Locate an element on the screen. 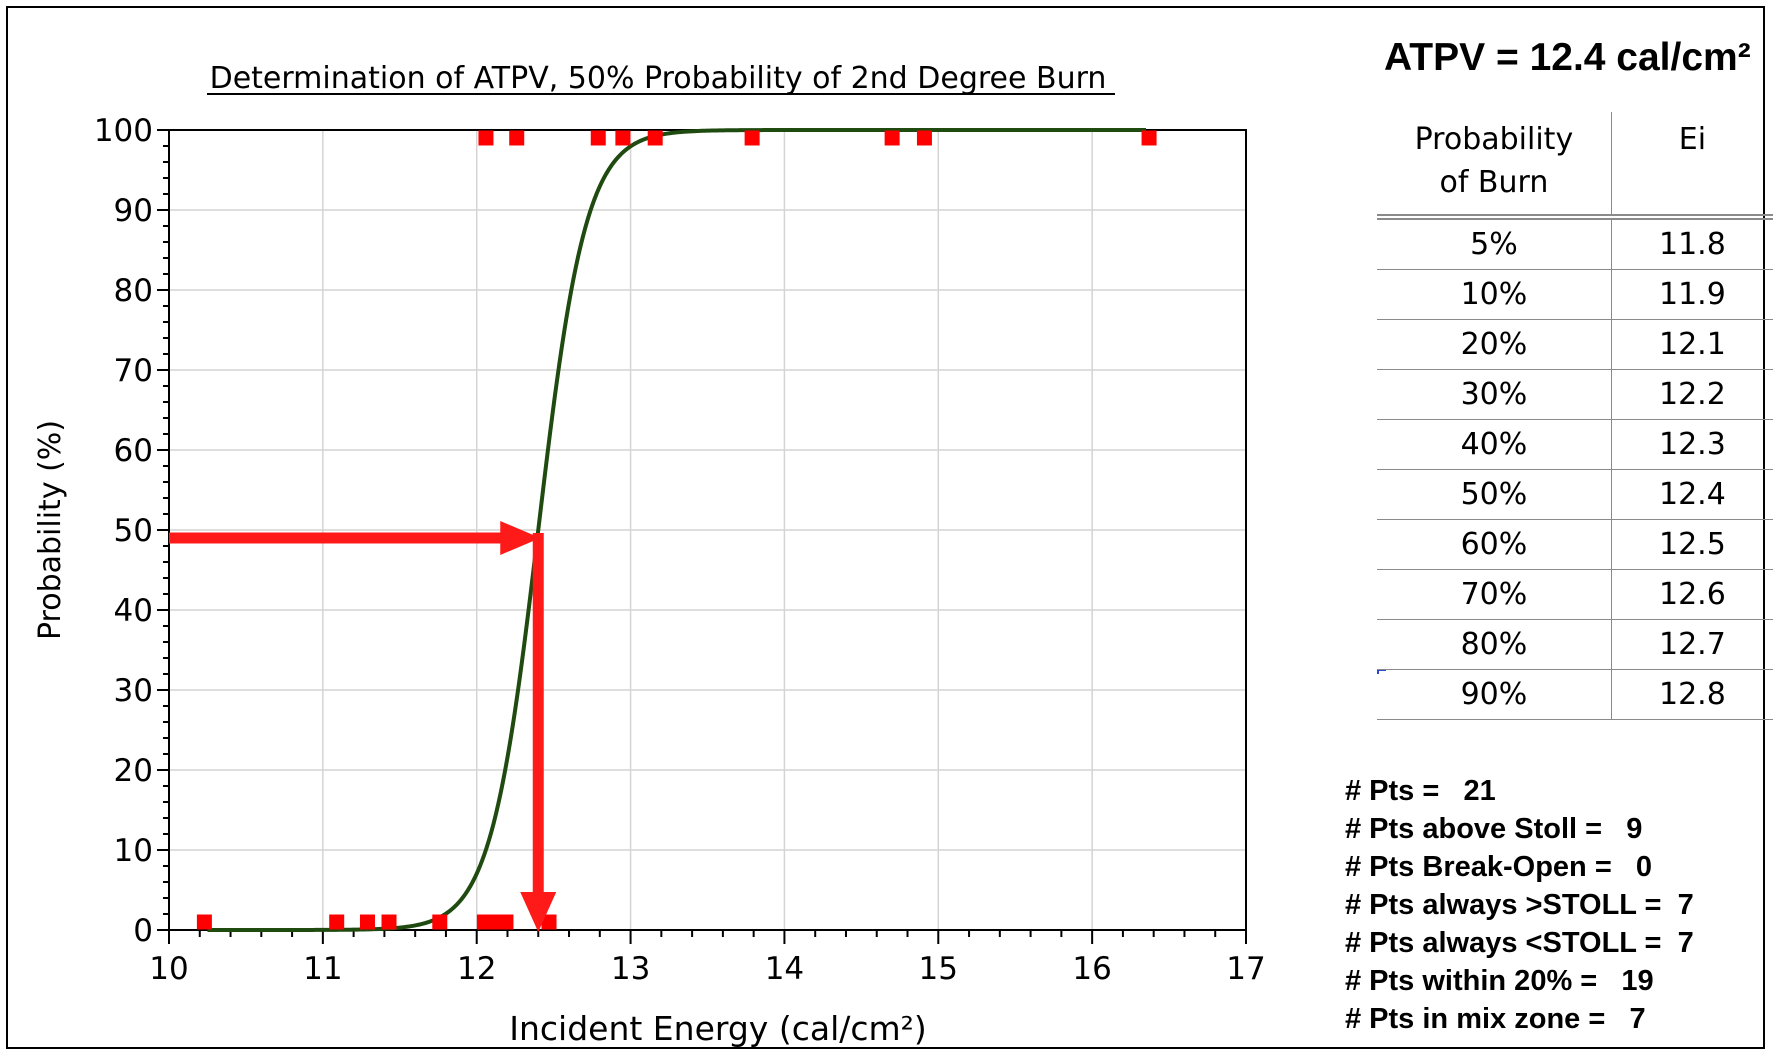 This screenshot has width=1773, height=1055. ei-cell: 11.9 is located at coordinates (1692, 294).